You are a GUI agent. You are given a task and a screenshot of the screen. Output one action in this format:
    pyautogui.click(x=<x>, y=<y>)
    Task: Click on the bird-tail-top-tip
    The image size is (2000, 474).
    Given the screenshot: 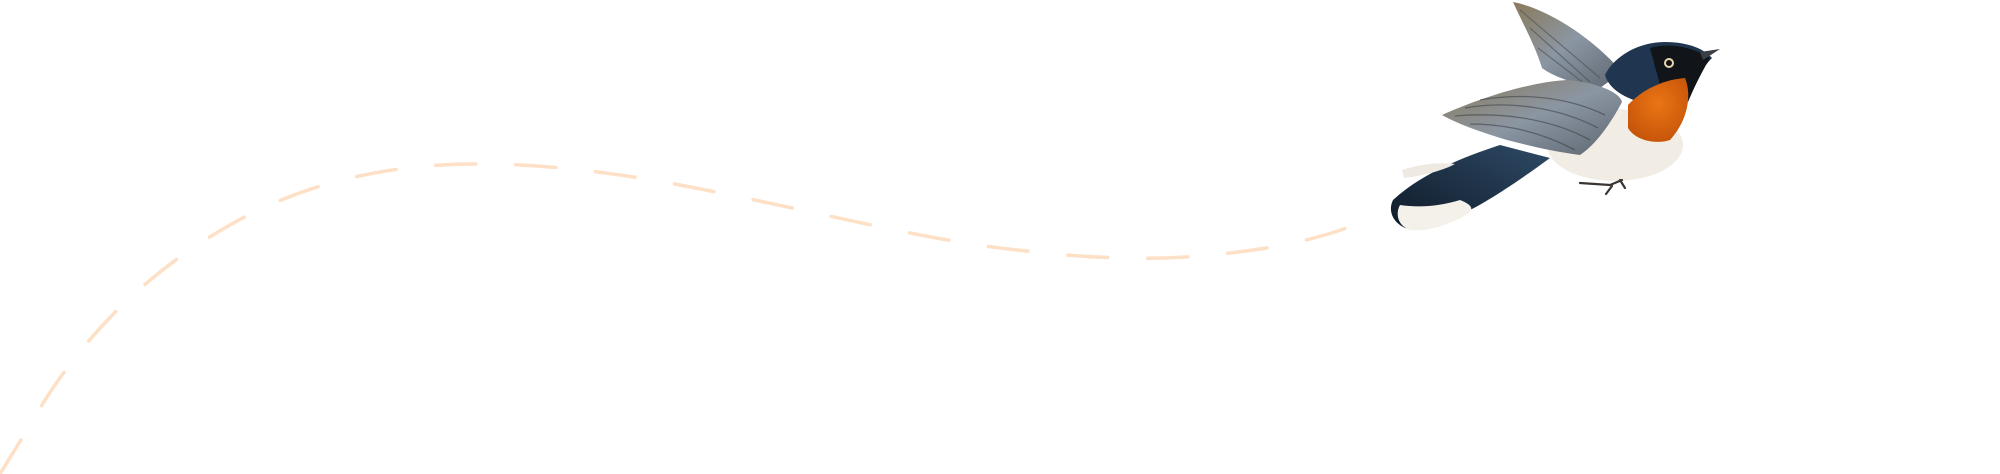 What is the action you would take?
    pyautogui.click(x=1428, y=170)
    